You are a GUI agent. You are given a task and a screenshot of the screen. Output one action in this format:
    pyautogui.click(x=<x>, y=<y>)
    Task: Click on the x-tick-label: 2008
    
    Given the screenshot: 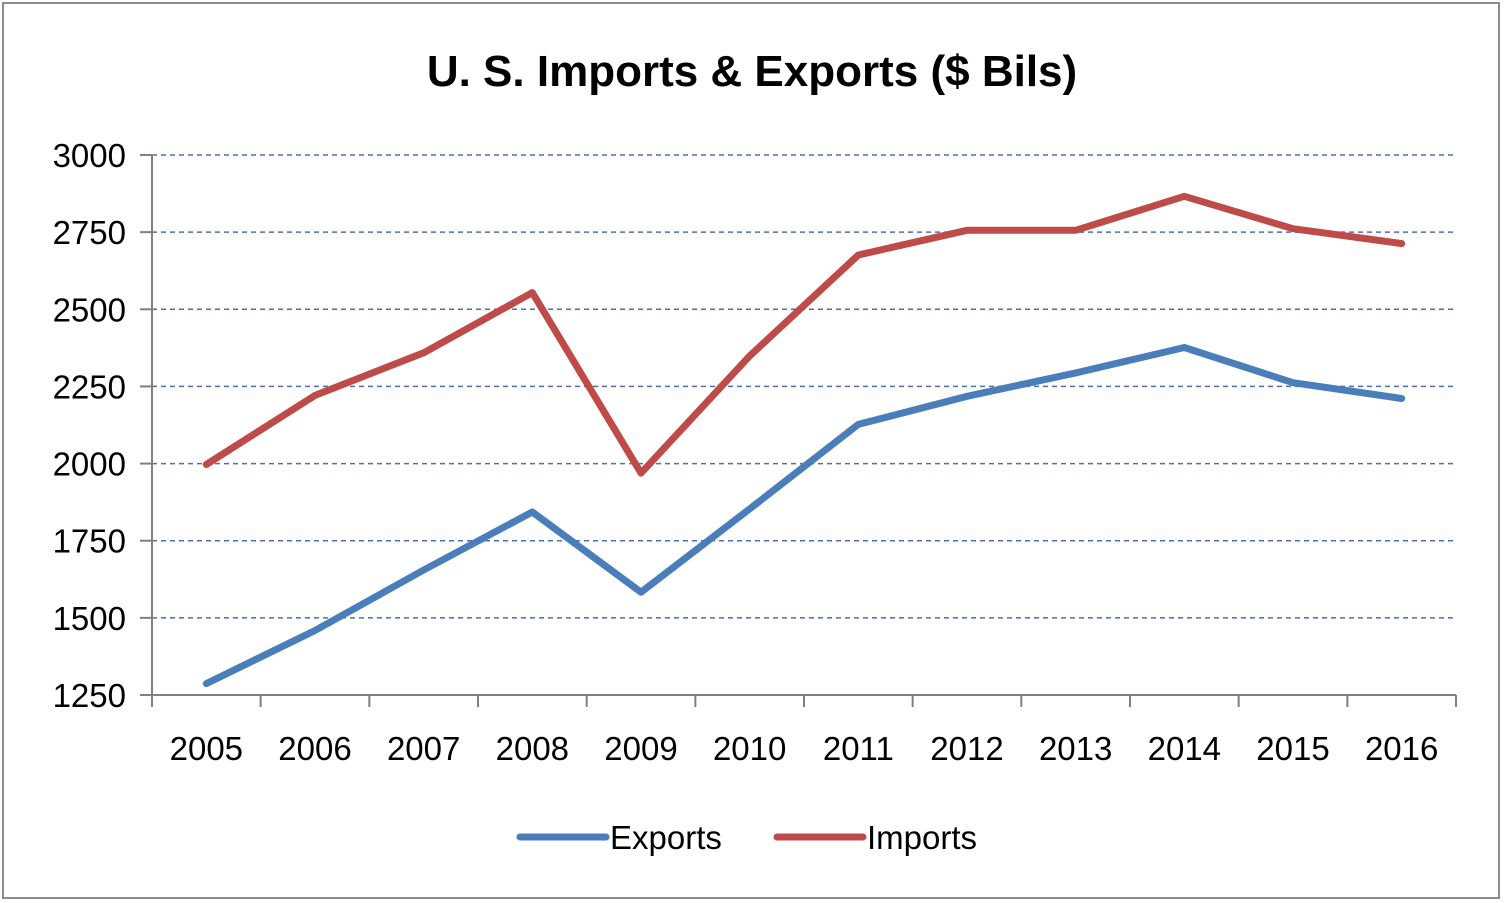 What is the action you would take?
    pyautogui.click(x=532, y=748)
    